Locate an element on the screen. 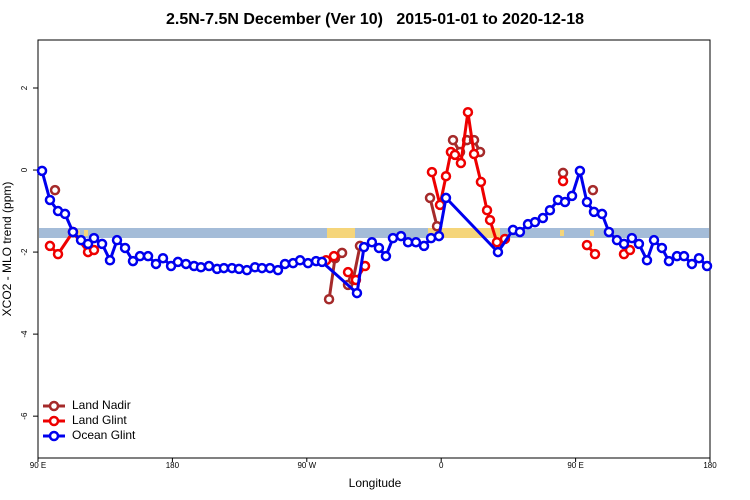  y-tick-label: 0 is located at coordinates (24, 169).